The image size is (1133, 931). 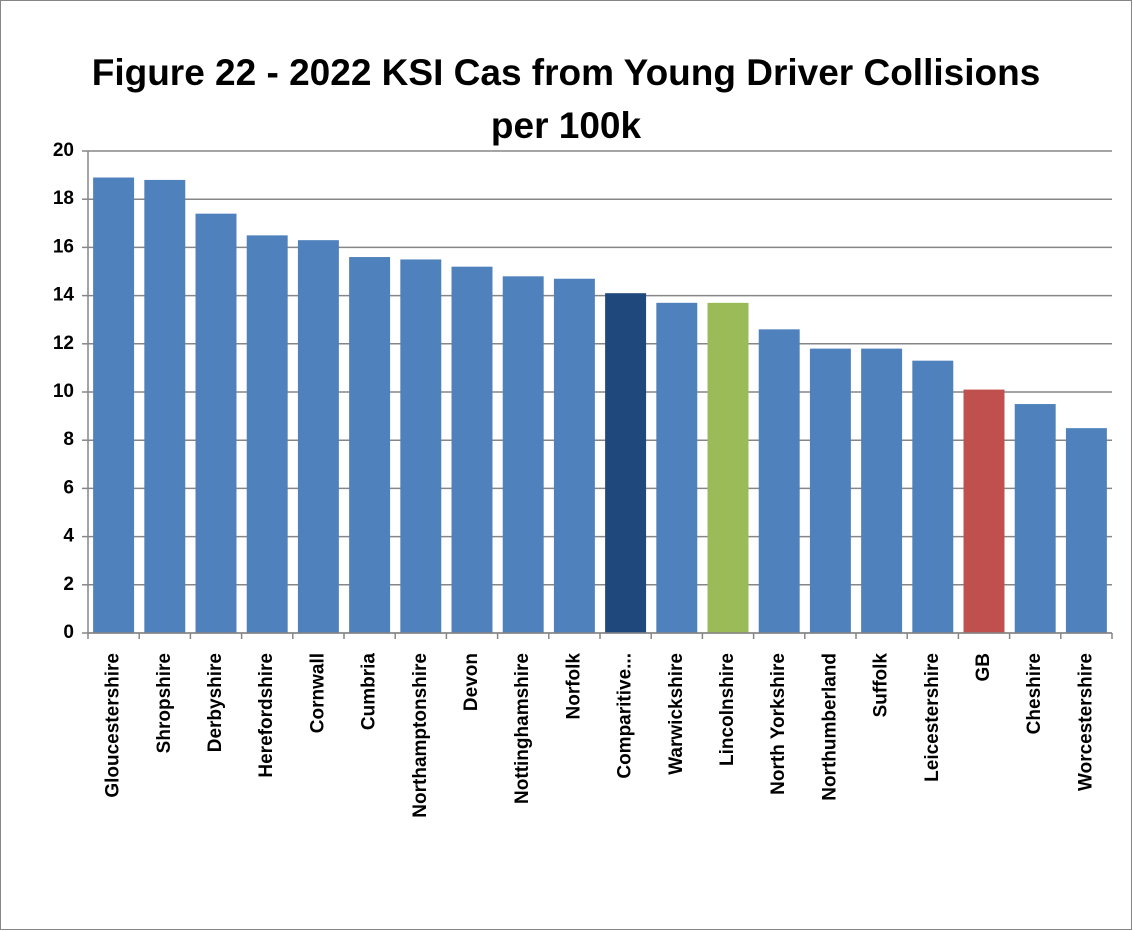 What do you see at coordinates (676, 714) in the screenshot?
I see `x-tick-label: Warwickshire` at bounding box center [676, 714].